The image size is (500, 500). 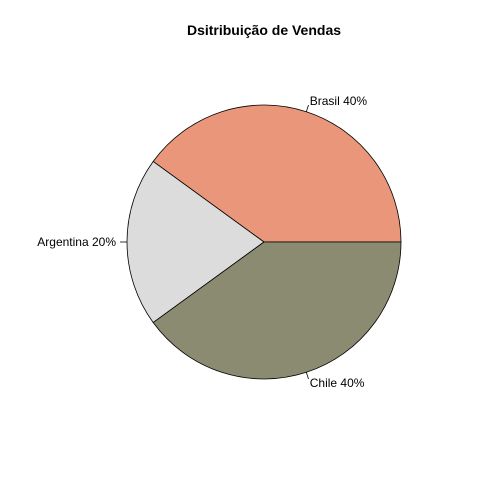 I want to click on pie-label-argentina: Argentina 20%, so click(x=76, y=242).